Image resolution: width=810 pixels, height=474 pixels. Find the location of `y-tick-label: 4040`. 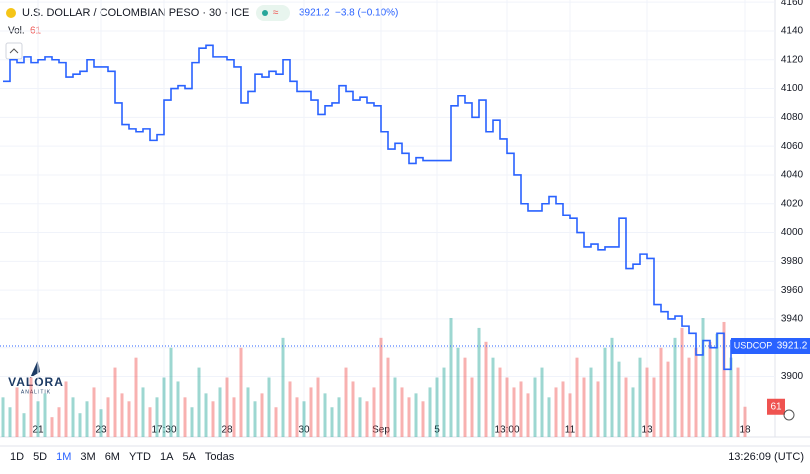

y-tick-label: 4040 is located at coordinates (792, 175).